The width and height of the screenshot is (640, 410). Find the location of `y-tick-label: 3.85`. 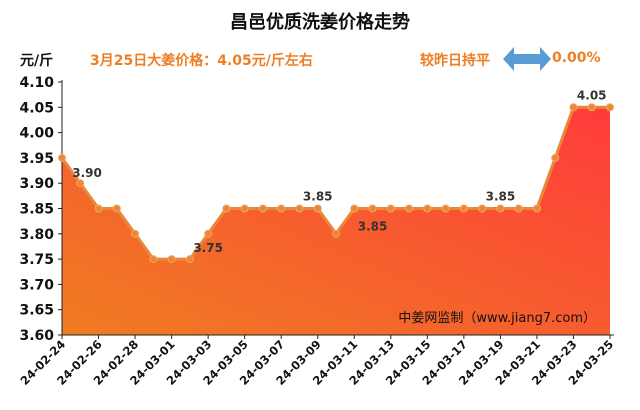

y-tick-label: 3.85 is located at coordinates (36, 210).